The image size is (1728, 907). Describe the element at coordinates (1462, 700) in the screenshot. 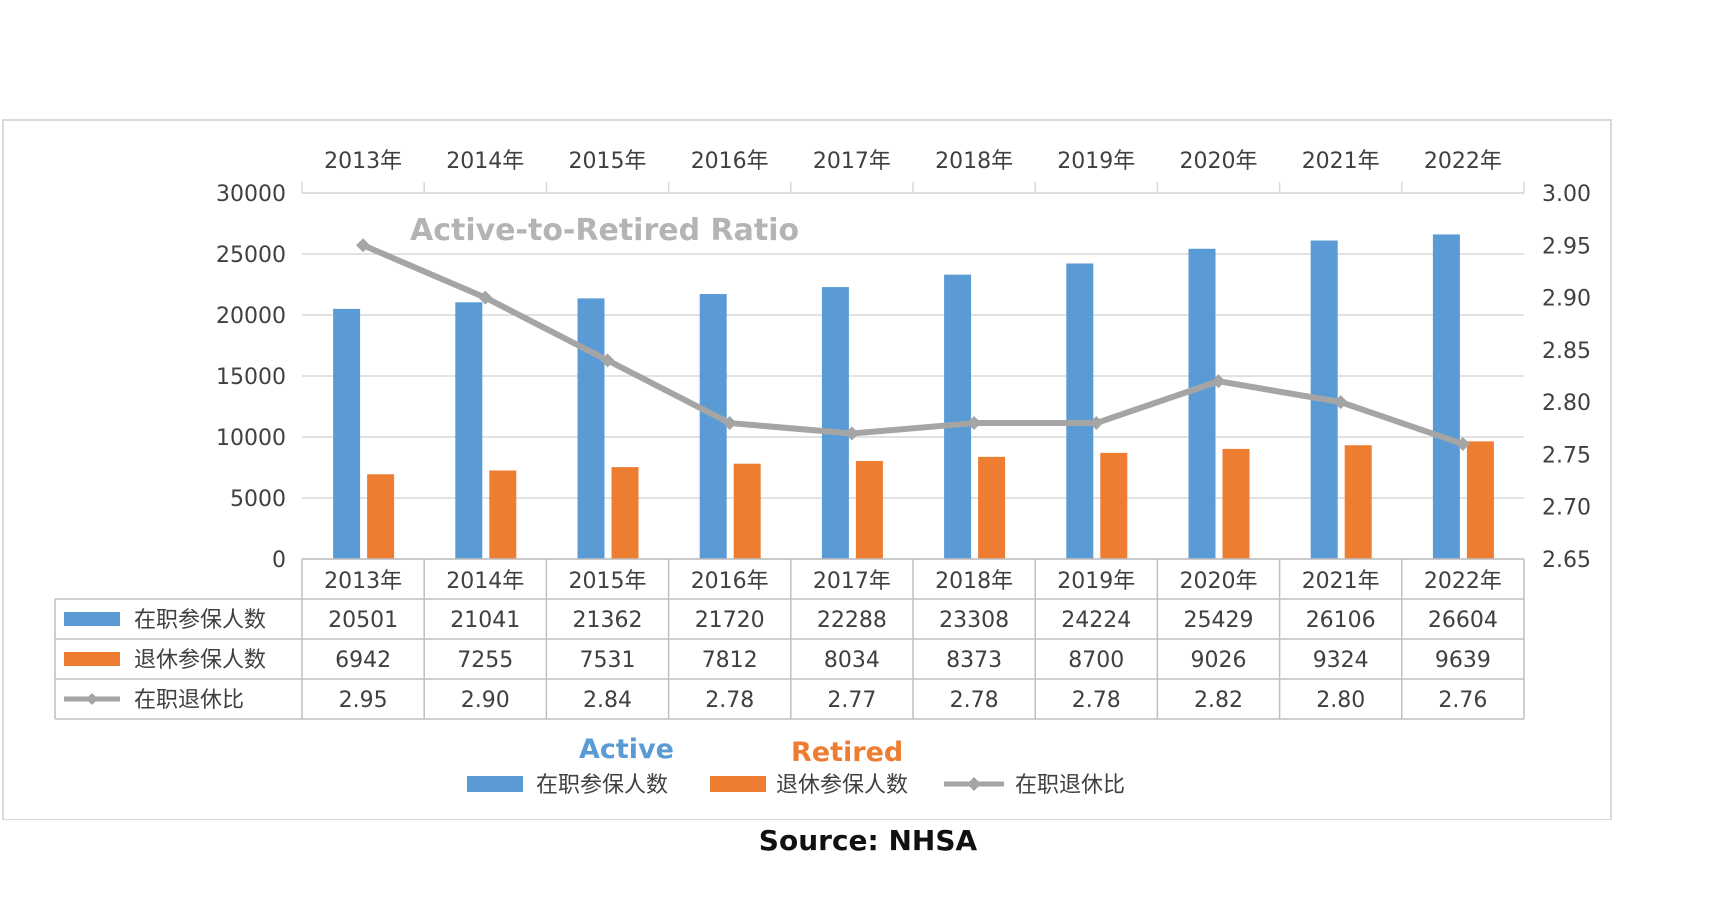

I see `table-cell: 2.76` at that location.